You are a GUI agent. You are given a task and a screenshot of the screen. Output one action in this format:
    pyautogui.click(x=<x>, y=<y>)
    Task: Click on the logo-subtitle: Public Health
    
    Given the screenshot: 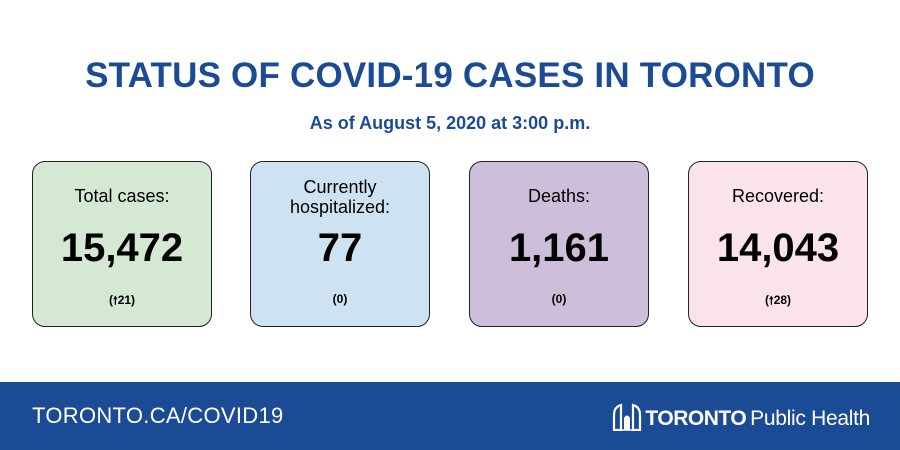 What is the action you would take?
    pyautogui.click(x=810, y=418)
    